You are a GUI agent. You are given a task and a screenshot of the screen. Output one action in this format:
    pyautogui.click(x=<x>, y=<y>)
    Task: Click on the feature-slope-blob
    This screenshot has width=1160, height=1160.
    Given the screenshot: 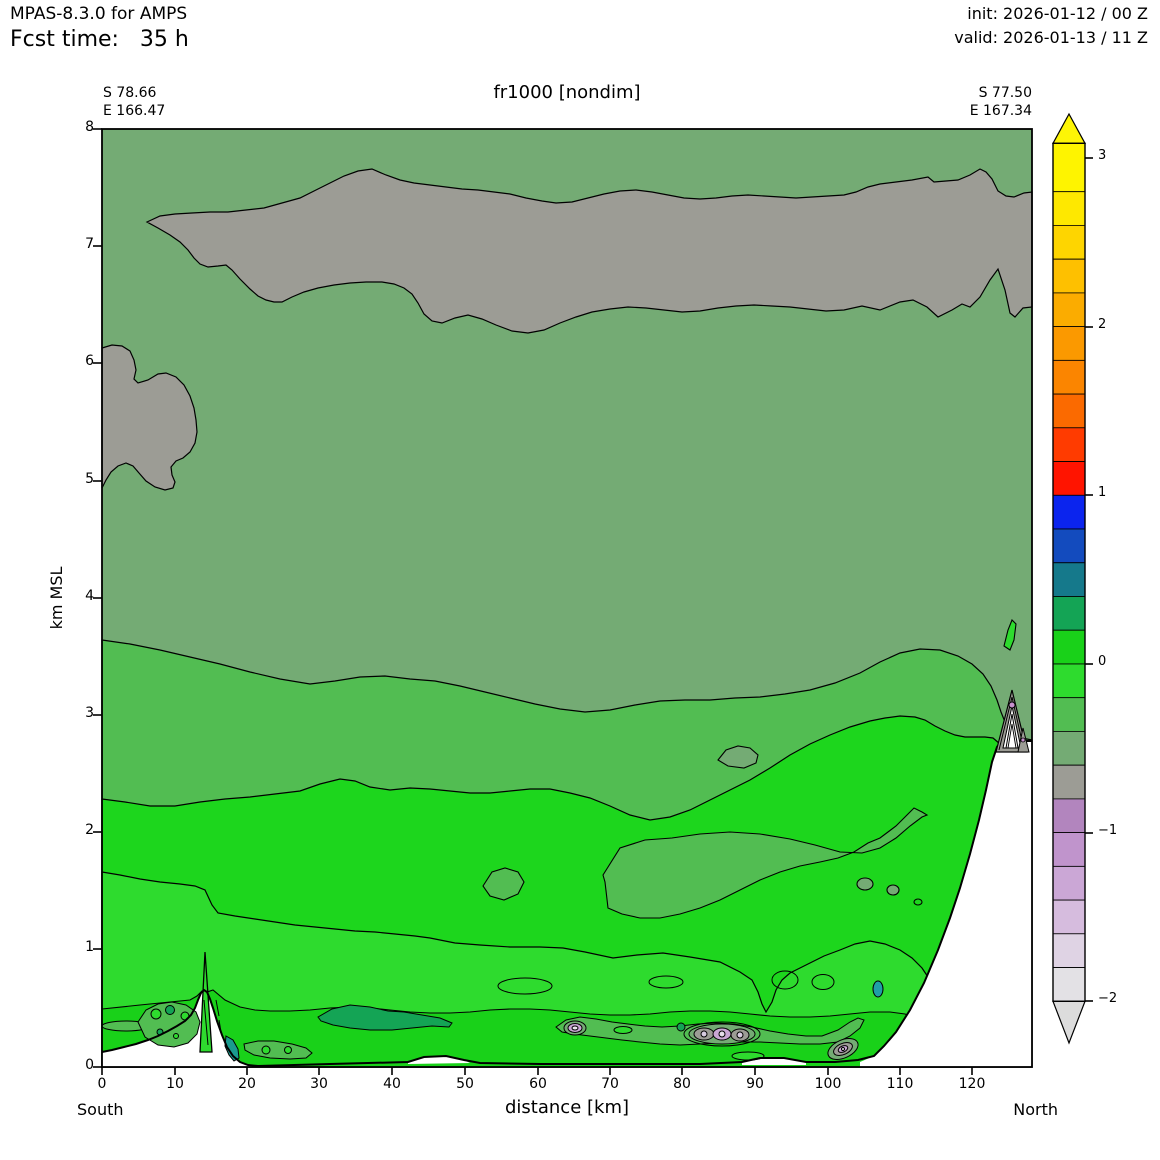 What is the action you would take?
    pyautogui.click(x=278, y=1050)
    